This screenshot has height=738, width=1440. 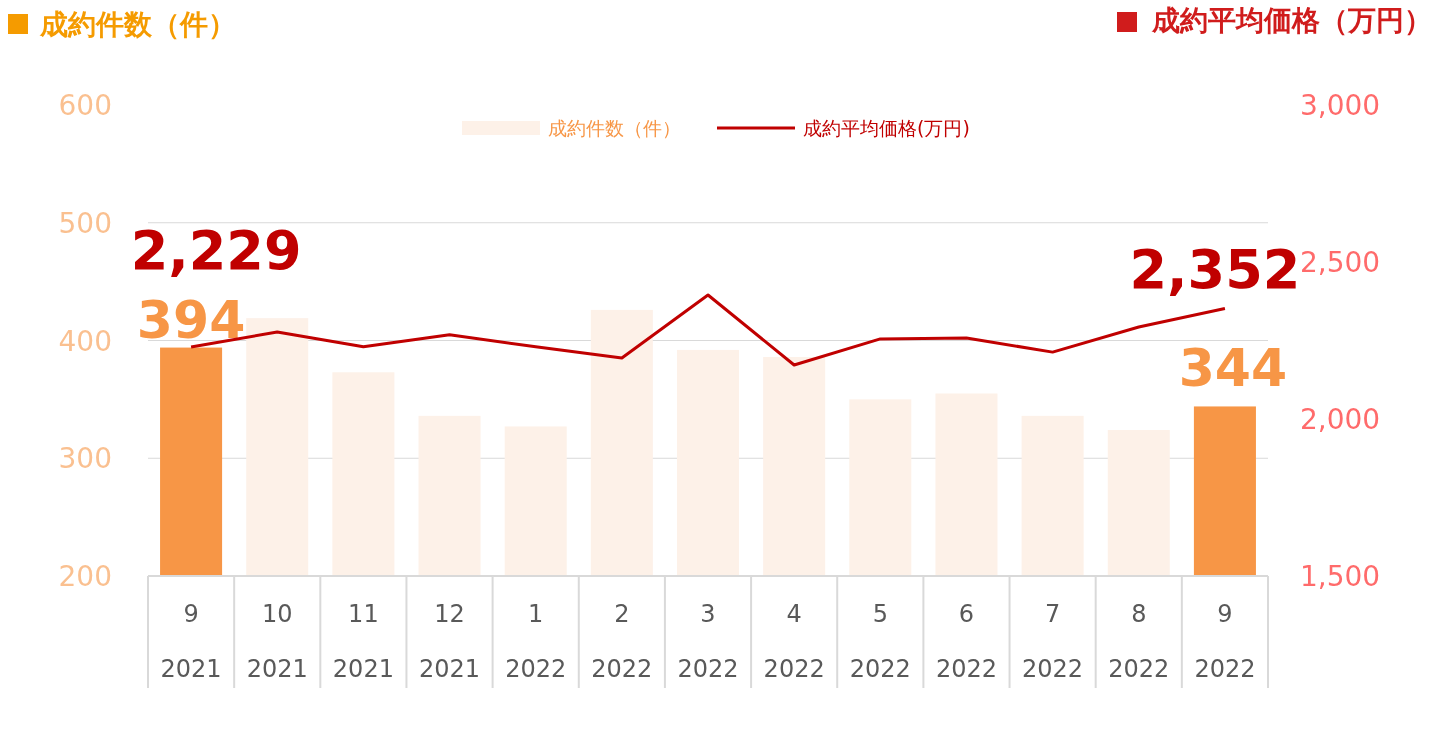 What do you see at coordinates (191, 319) in the screenshot?
I see `data-label: 394` at bounding box center [191, 319].